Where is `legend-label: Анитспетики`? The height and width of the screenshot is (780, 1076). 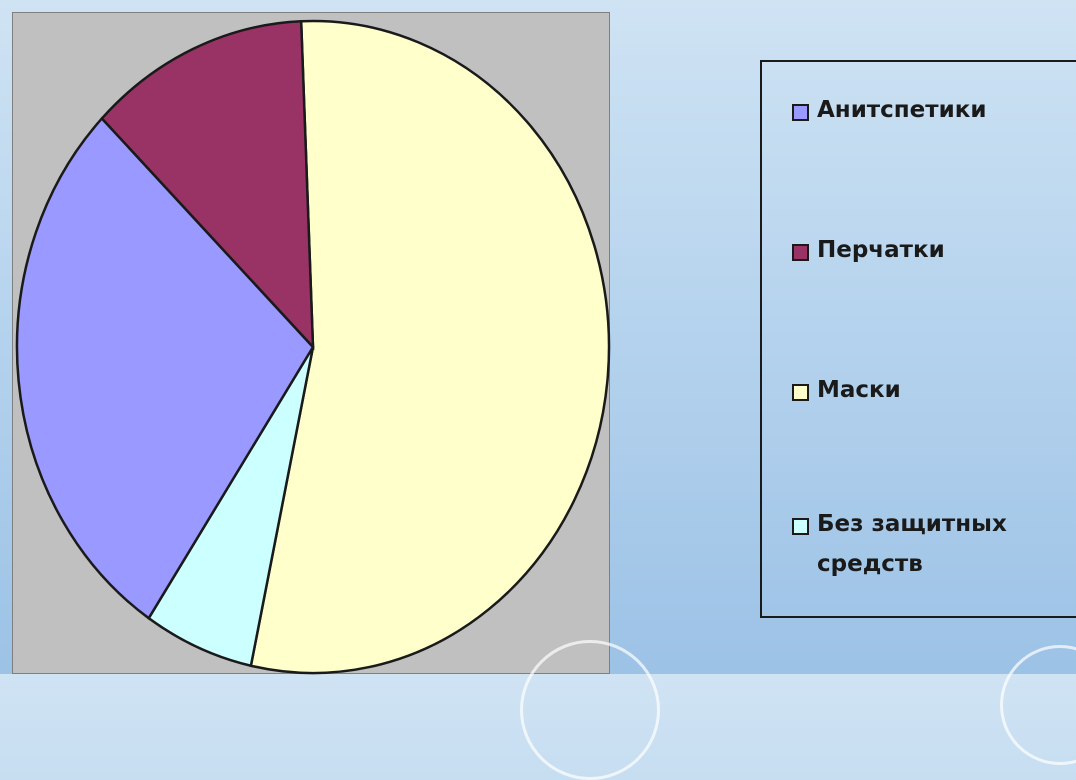 legend-label: Анитспетики is located at coordinates (902, 110).